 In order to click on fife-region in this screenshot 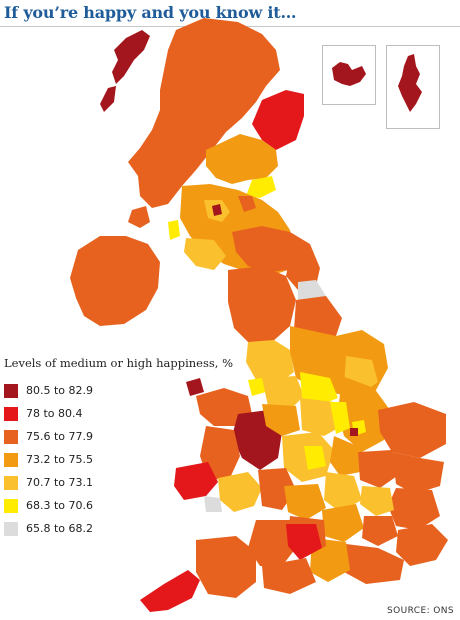, I will do `click(261, 187)`.